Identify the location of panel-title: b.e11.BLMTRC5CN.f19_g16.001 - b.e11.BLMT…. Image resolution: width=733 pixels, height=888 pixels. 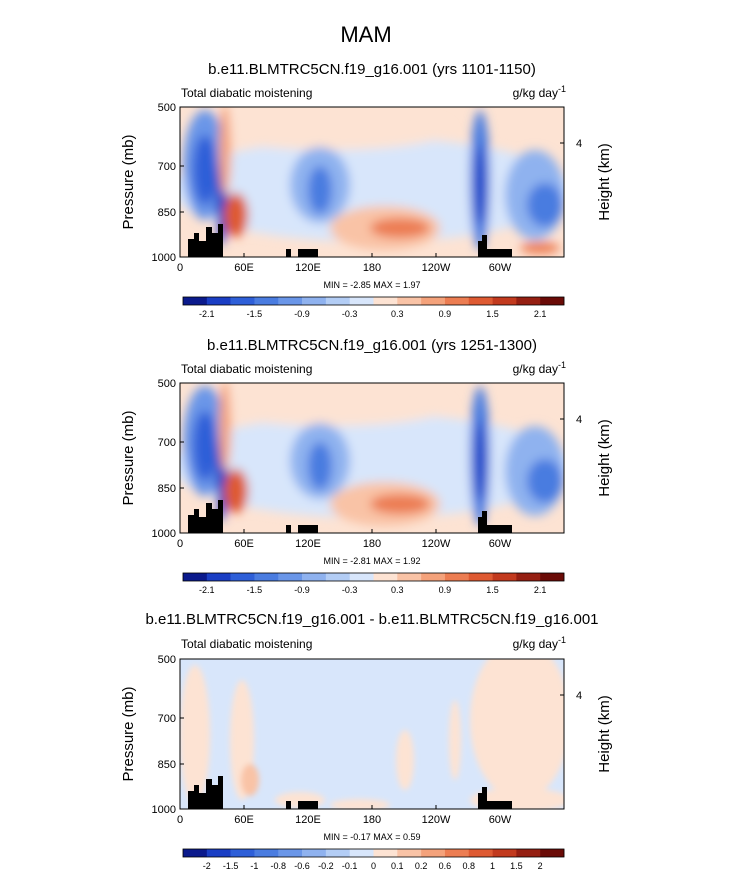
(371, 619).